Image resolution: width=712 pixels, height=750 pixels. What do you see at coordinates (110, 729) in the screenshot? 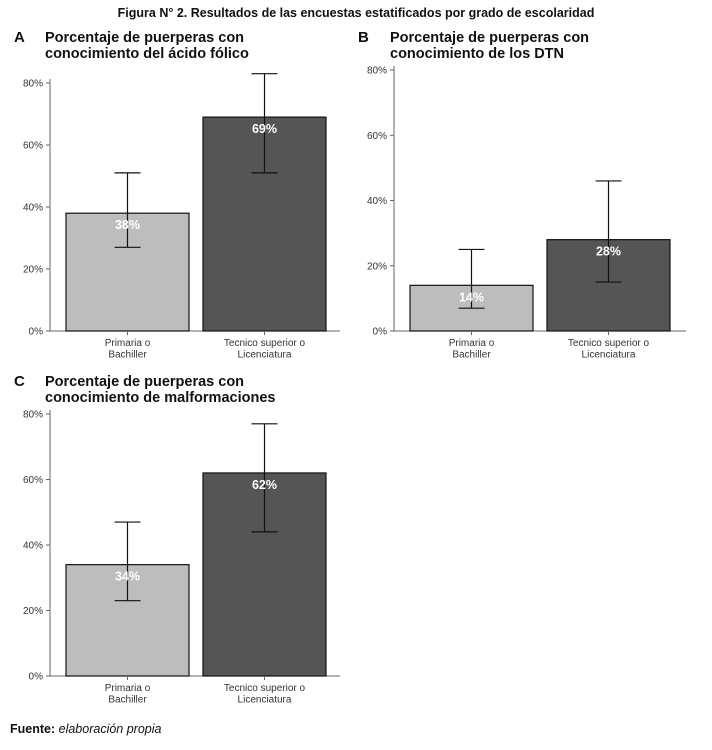
I see `footer-text: elaboración propia` at bounding box center [110, 729].